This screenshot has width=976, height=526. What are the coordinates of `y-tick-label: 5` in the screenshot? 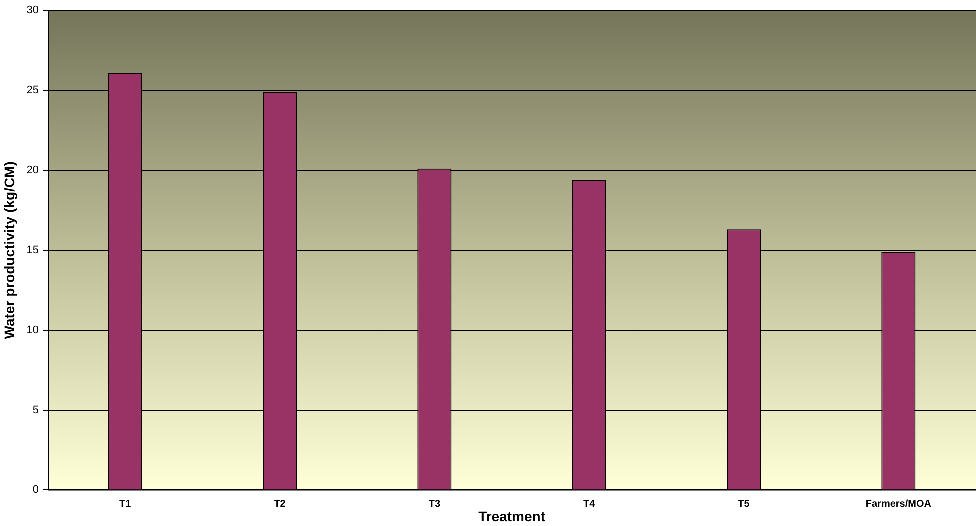 It's located at (36, 410).